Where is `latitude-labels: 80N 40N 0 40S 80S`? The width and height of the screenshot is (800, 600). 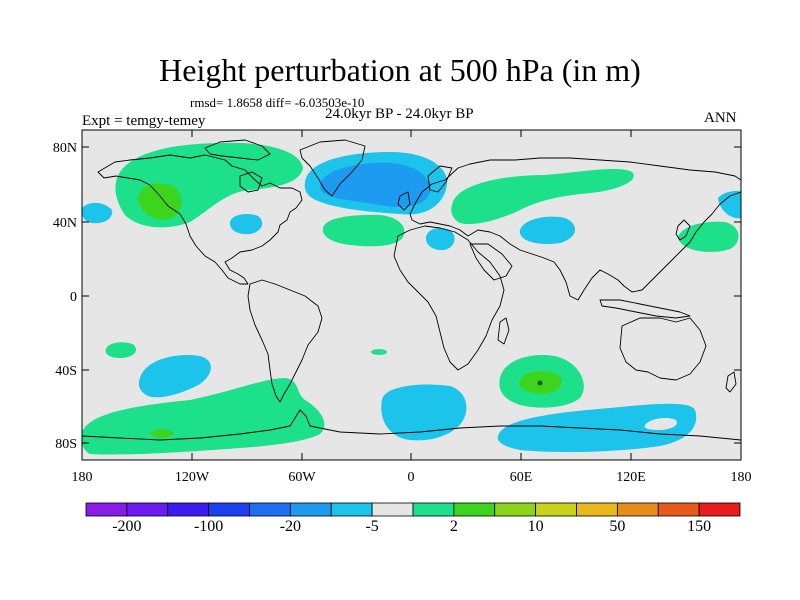 latitude-labels: 80N 40N 0 40S 80S is located at coordinates (65, 296).